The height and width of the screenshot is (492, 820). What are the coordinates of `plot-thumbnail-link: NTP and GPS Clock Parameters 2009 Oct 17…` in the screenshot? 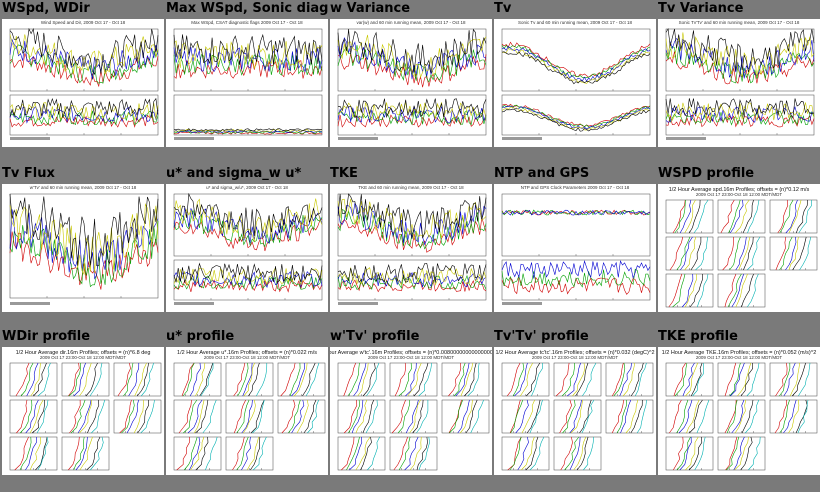 It's located at (575, 248).